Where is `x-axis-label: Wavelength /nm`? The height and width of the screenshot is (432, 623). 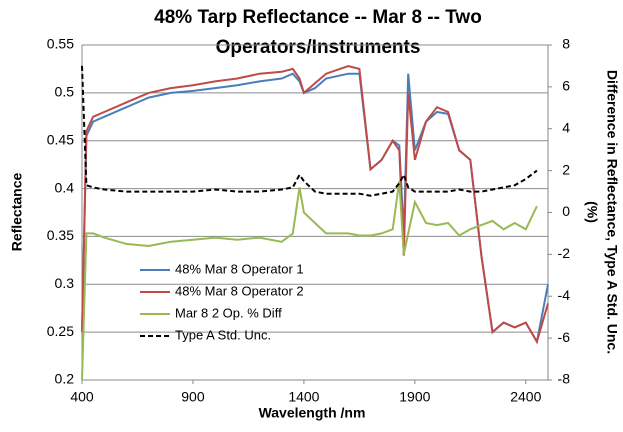 x-axis-label: Wavelength /nm is located at coordinates (312, 413).